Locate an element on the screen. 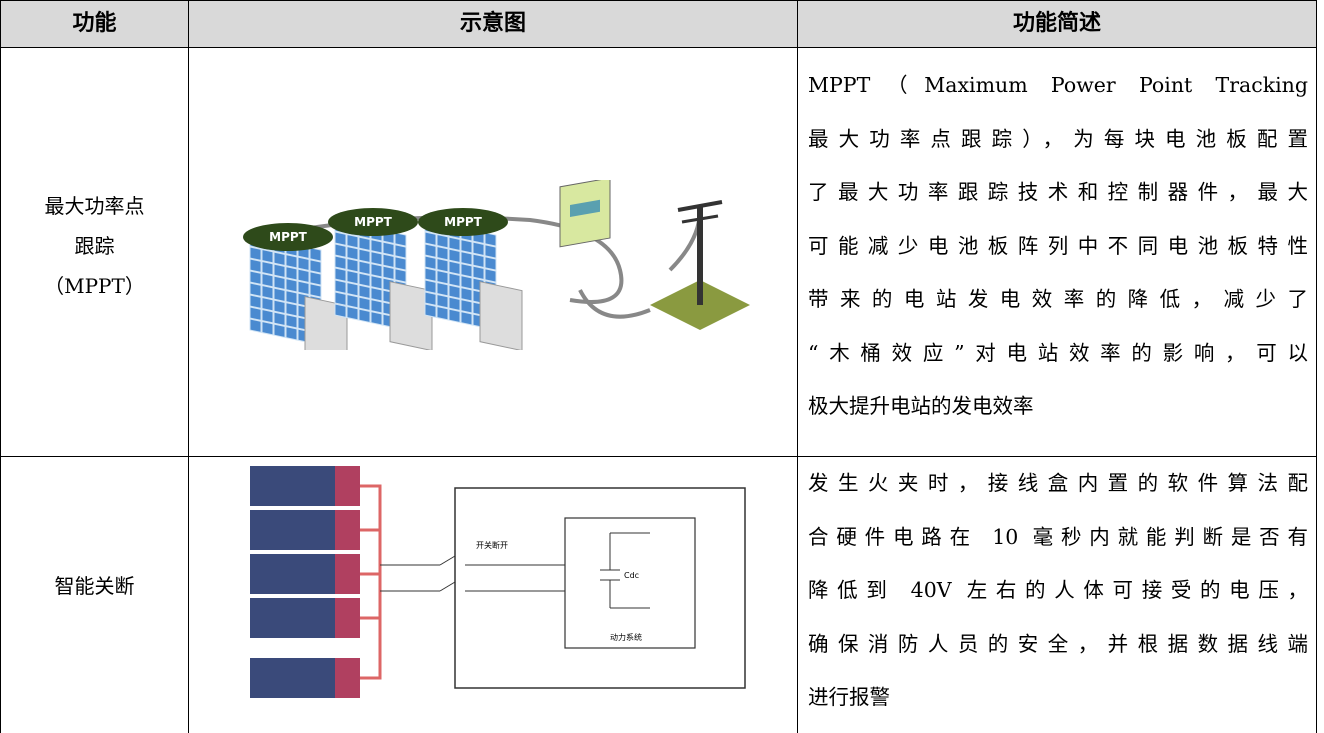 This screenshot has height=733, width=1324. function-cell: 智能关断 is located at coordinates (94, 586).